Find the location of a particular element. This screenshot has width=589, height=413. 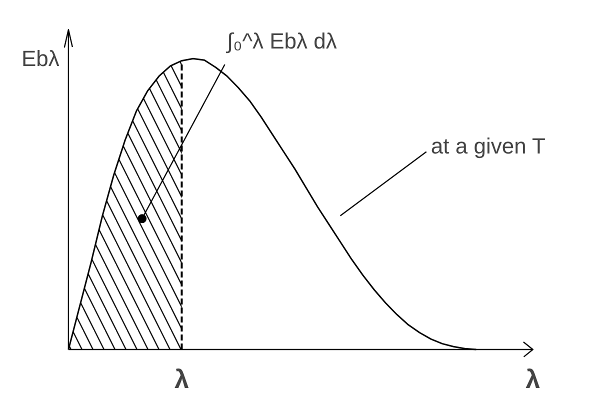

text: λ is located at coordinates (182, 379).